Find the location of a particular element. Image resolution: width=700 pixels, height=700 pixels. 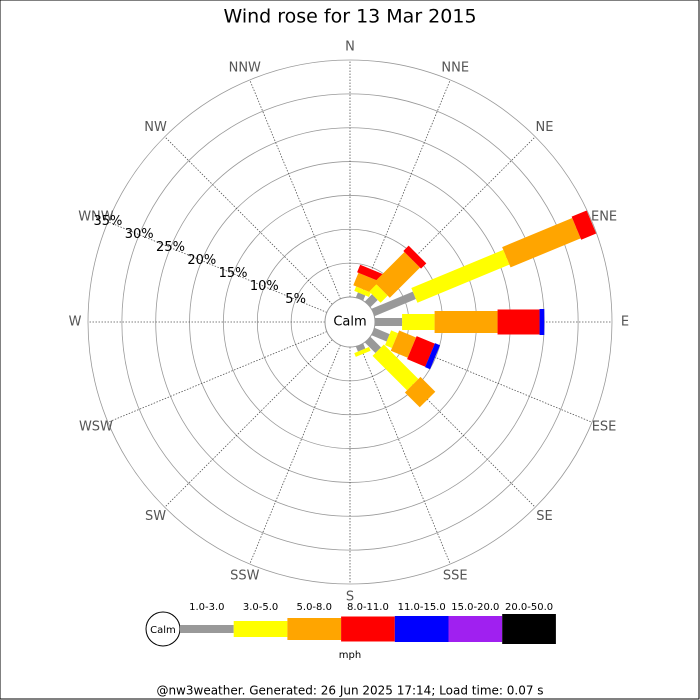

direction-label: W is located at coordinates (75, 322).